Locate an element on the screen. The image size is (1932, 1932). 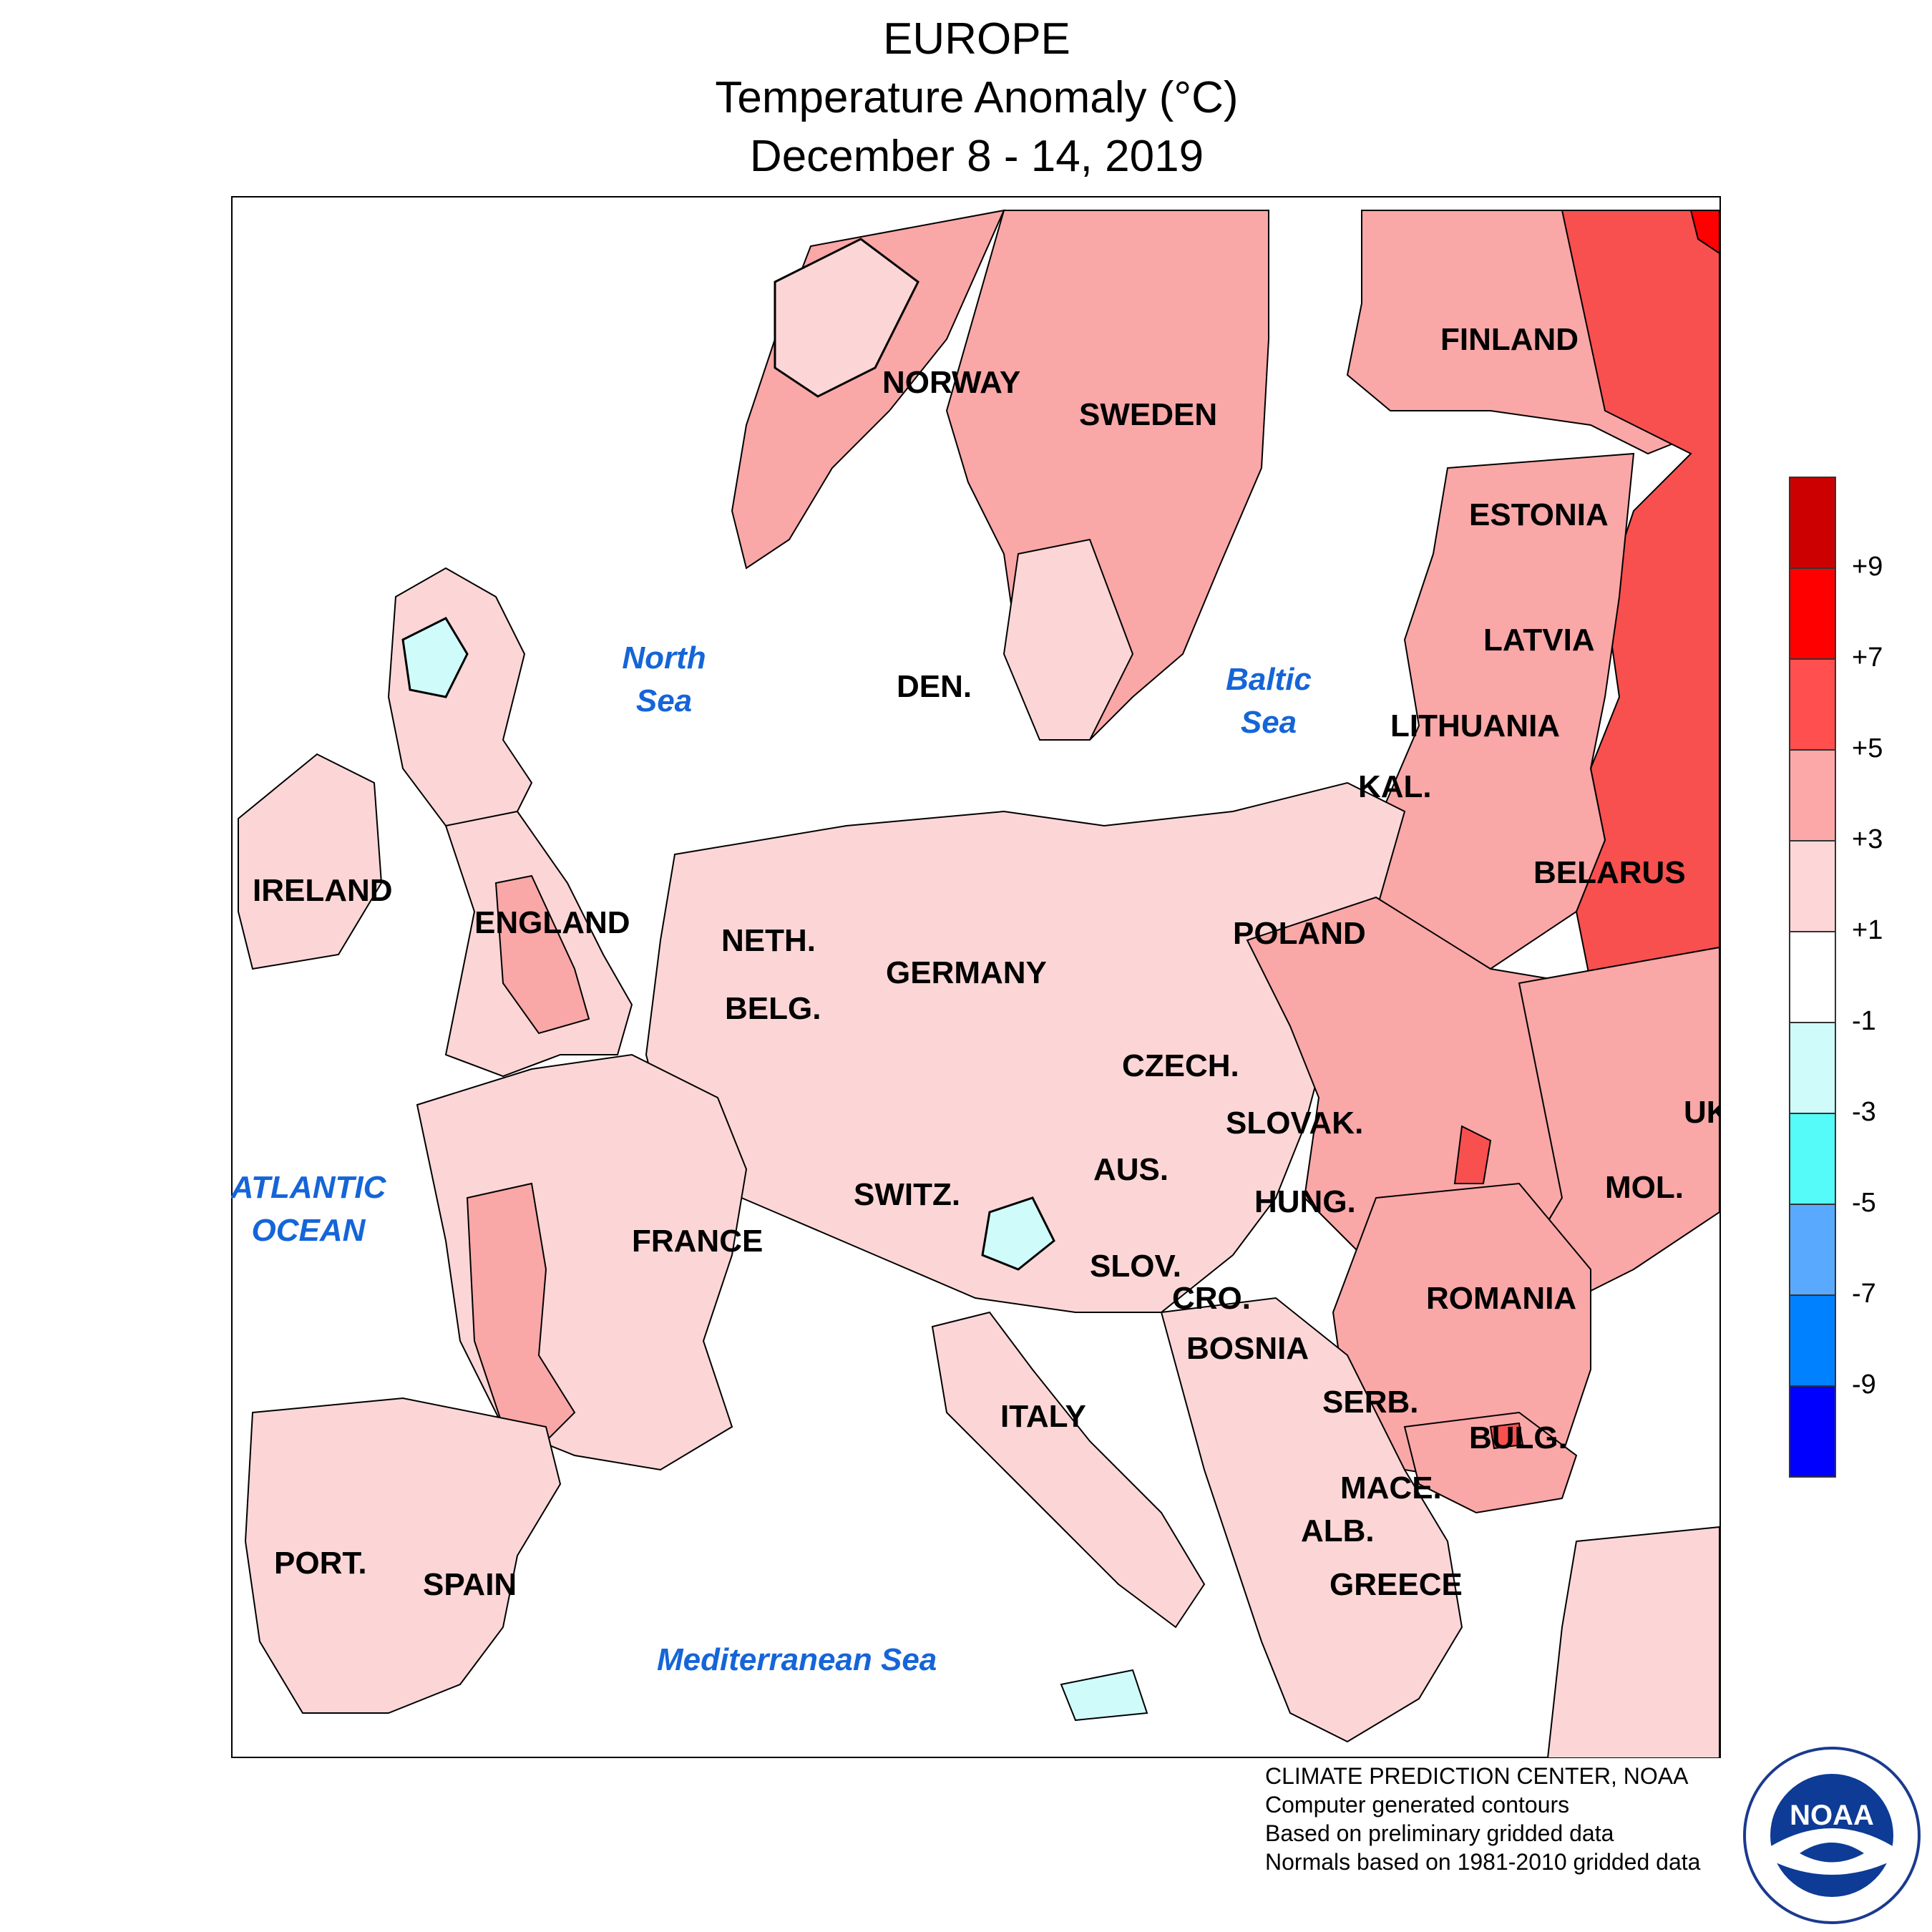
legend-tick-label: -3 is located at coordinates (1864, 1112).